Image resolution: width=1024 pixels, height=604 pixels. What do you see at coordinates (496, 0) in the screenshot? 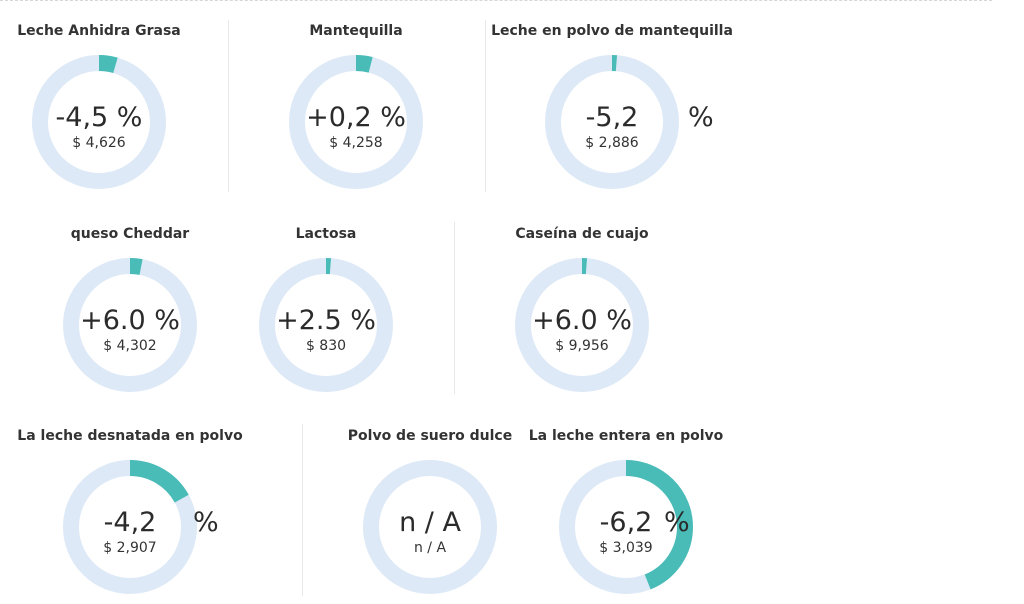
I see `top-dashed-border` at bounding box center [496, 0].